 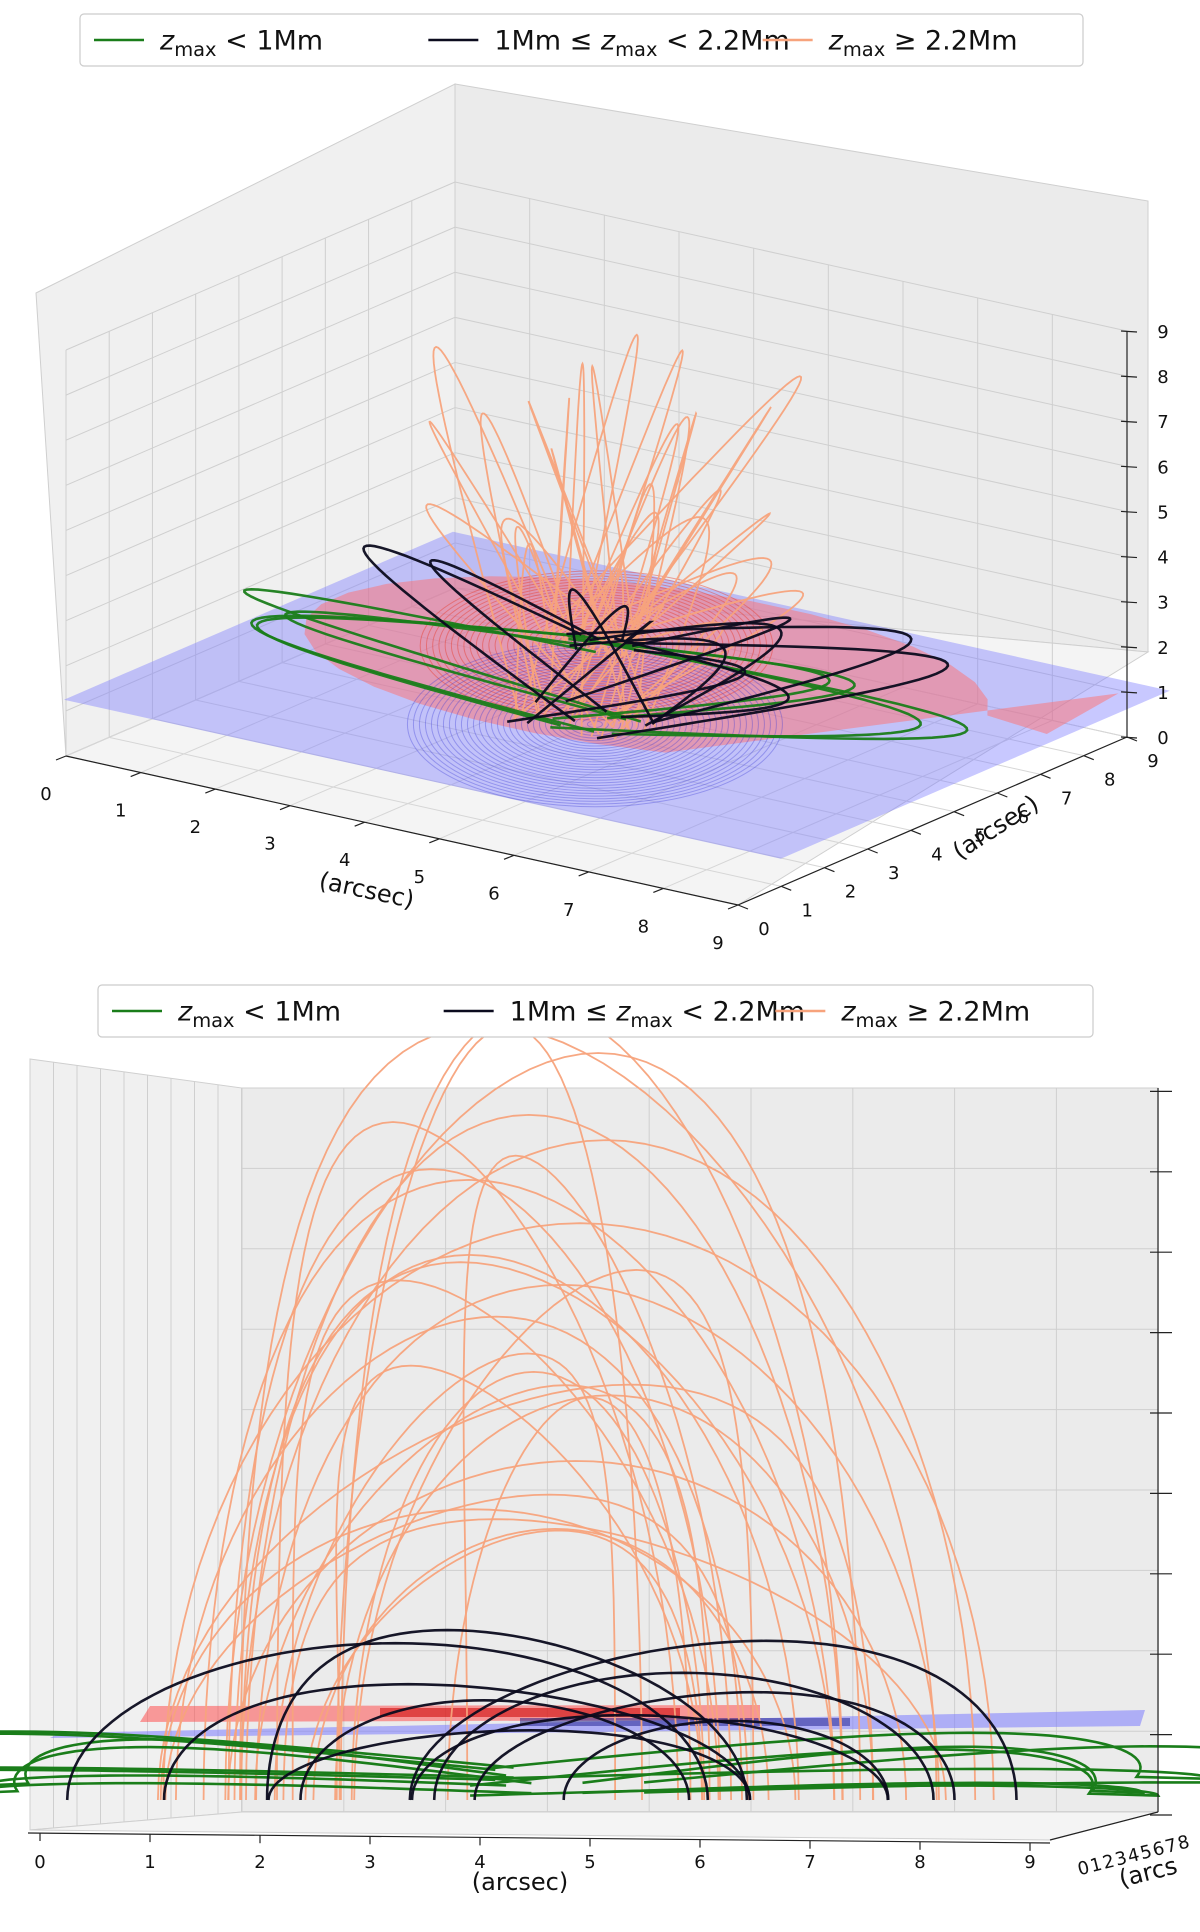 I want to click on z-tick-label: 1, so click(x=1162, y=693).